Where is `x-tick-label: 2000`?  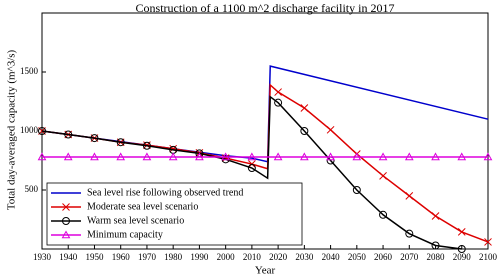 x-tick-label: 2000 is located at coordinates (226, 257).